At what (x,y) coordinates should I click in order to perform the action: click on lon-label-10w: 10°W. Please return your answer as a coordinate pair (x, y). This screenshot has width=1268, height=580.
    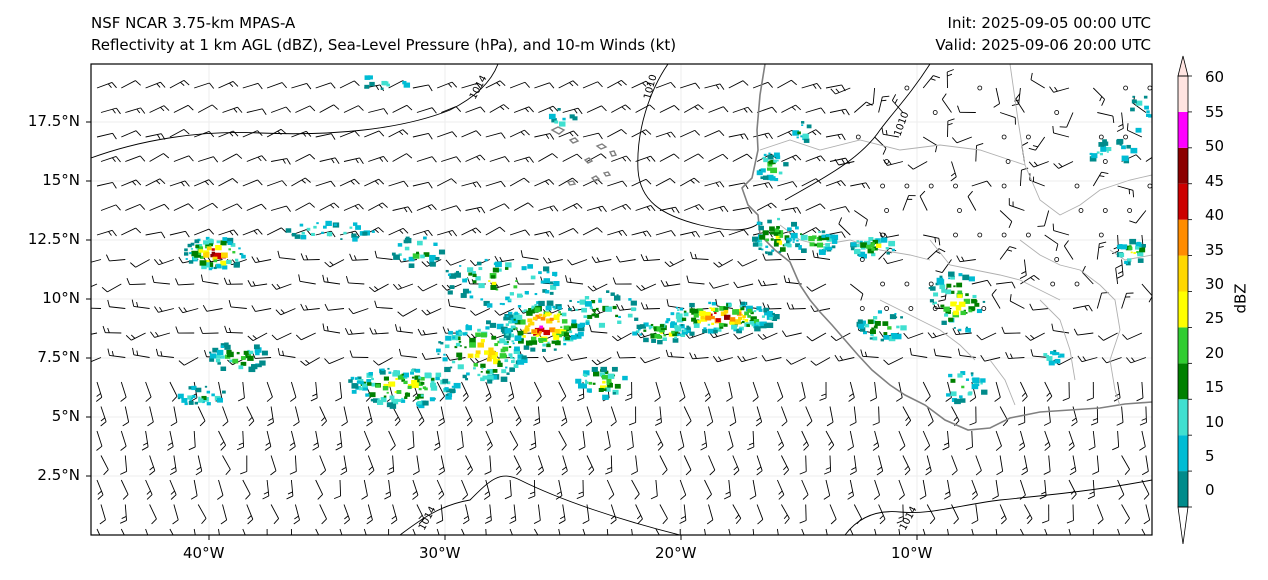
    Looking at the image, I should click on (912, 553).